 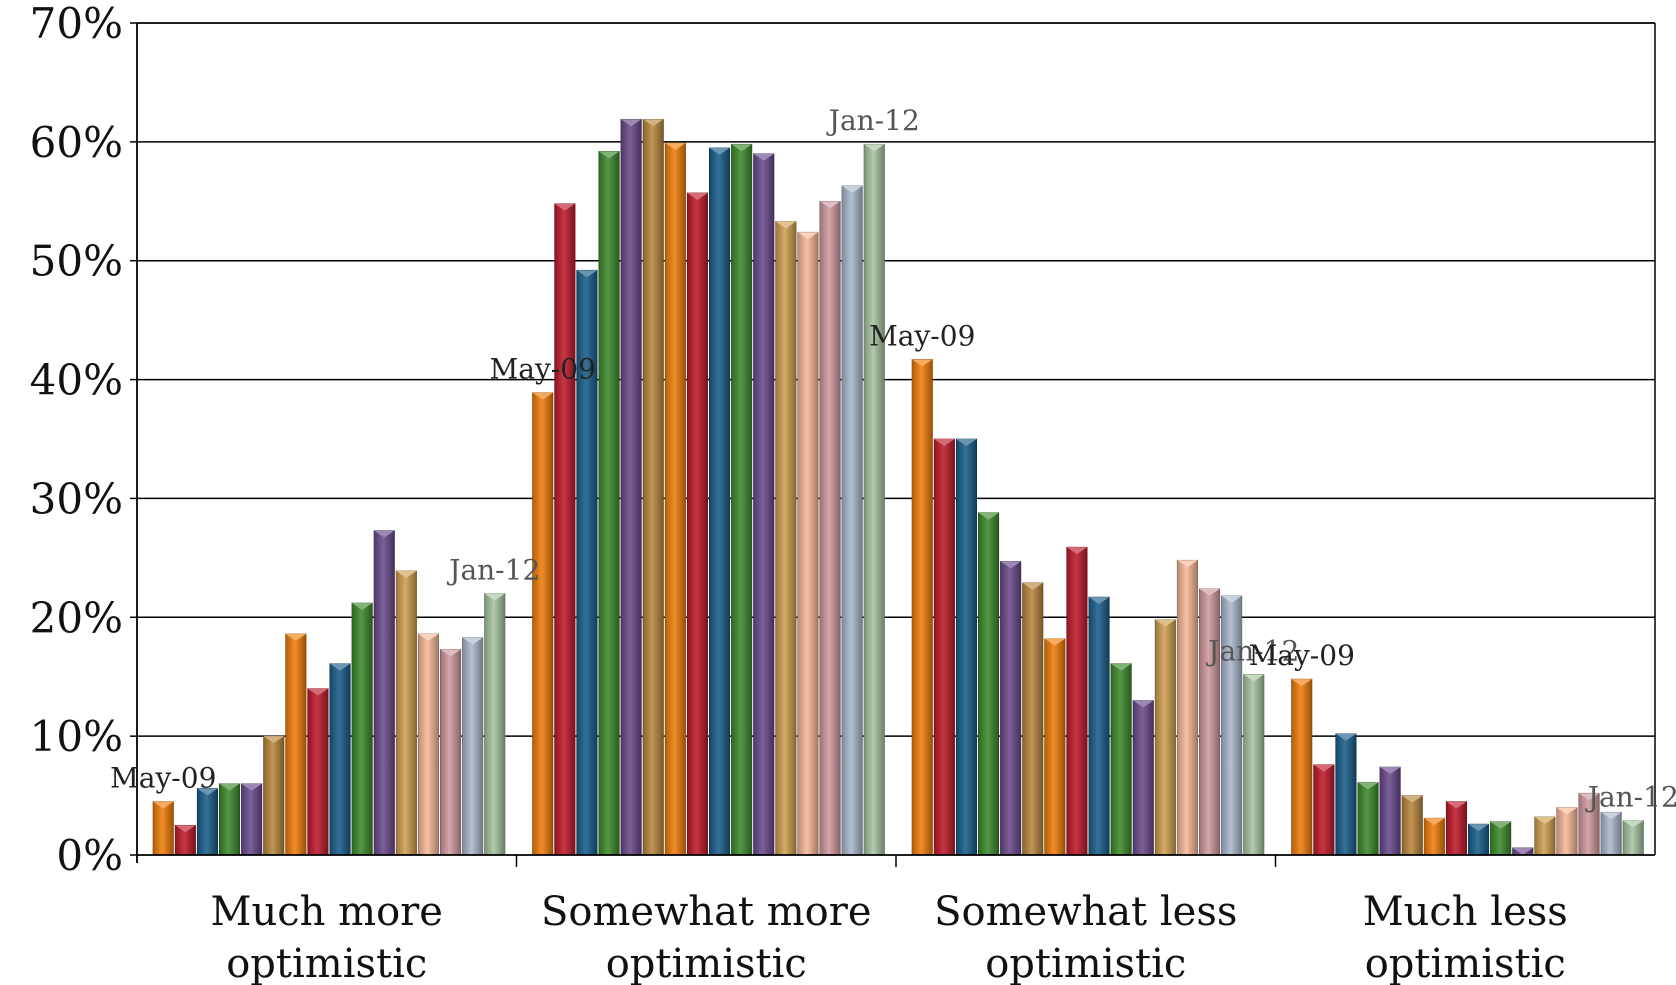 What do you see at coordinates (327, 937) in the screenshot?
I see `category-label: Much more optimistic` at bounding box center [327, 937].